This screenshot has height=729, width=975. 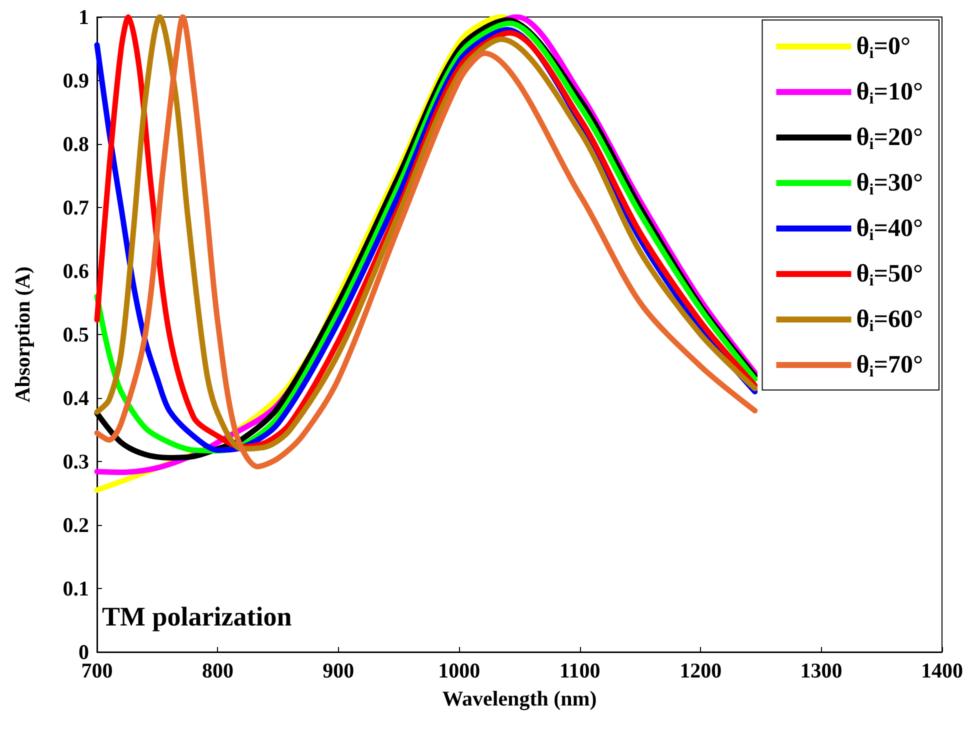 I want to click on y-axis-title: Absorption (A), so click(x=22, y=334).